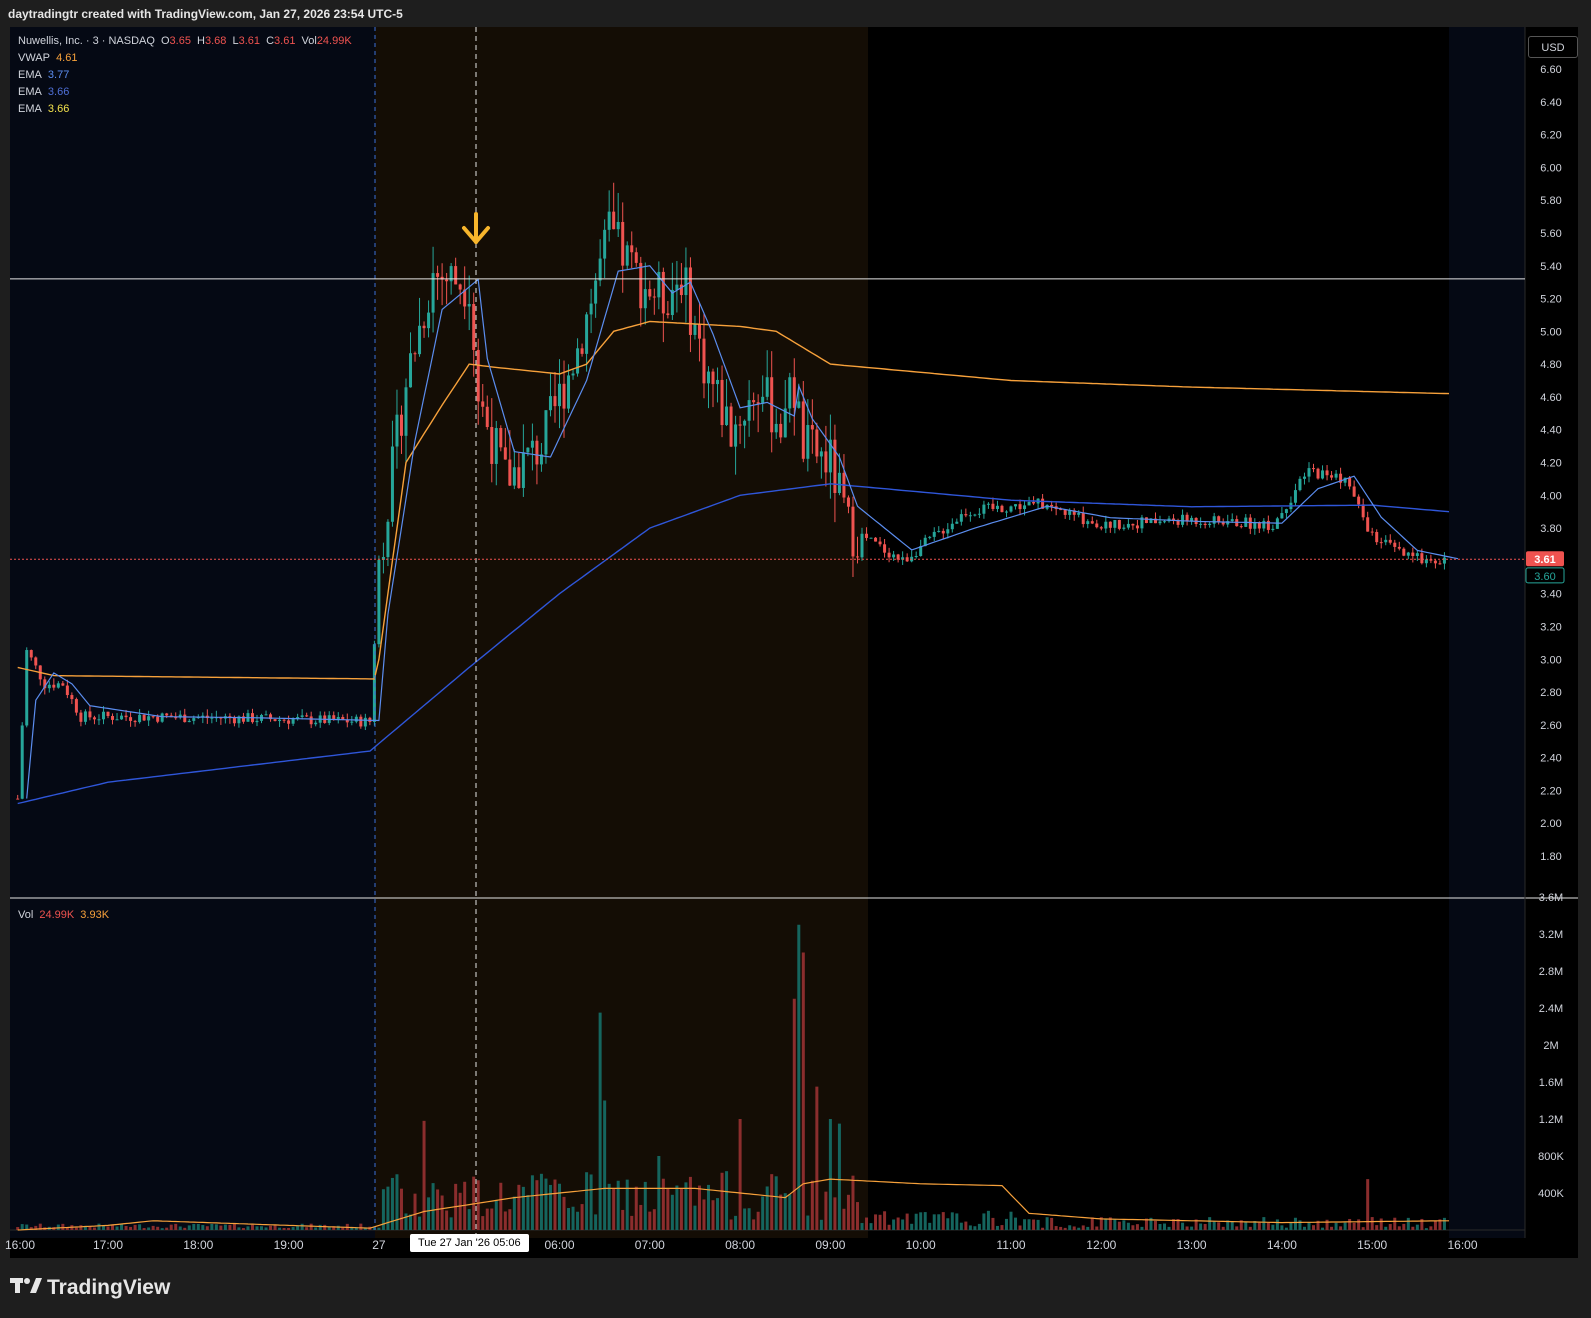 The height and width of the screenshot is (1318, 1591). I want to click on high-label: H, so click(201, 41).